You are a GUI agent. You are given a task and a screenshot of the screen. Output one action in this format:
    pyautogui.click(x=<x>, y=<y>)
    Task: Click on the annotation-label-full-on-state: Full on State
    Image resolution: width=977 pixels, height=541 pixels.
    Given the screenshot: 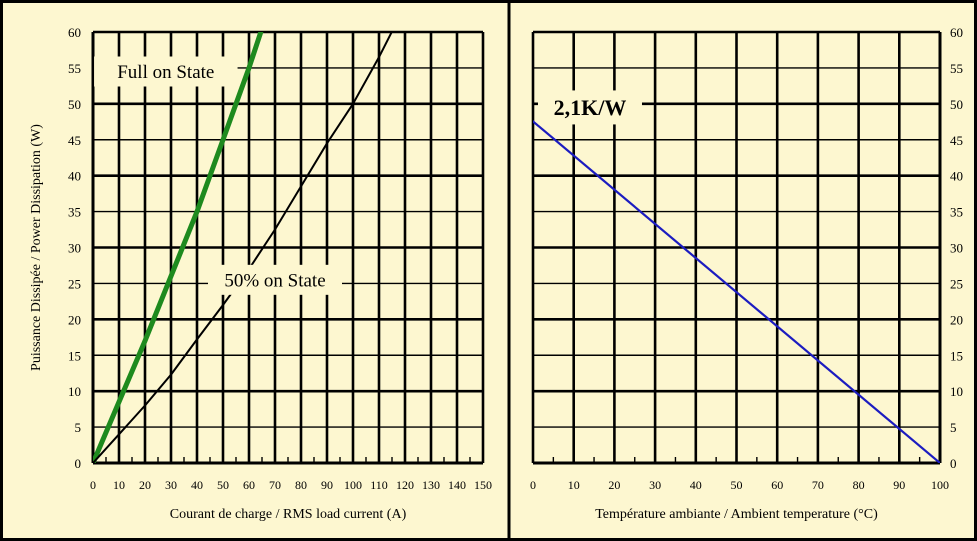 What is the action you would take?
    pyautogui.click(x=165, y=72)
    